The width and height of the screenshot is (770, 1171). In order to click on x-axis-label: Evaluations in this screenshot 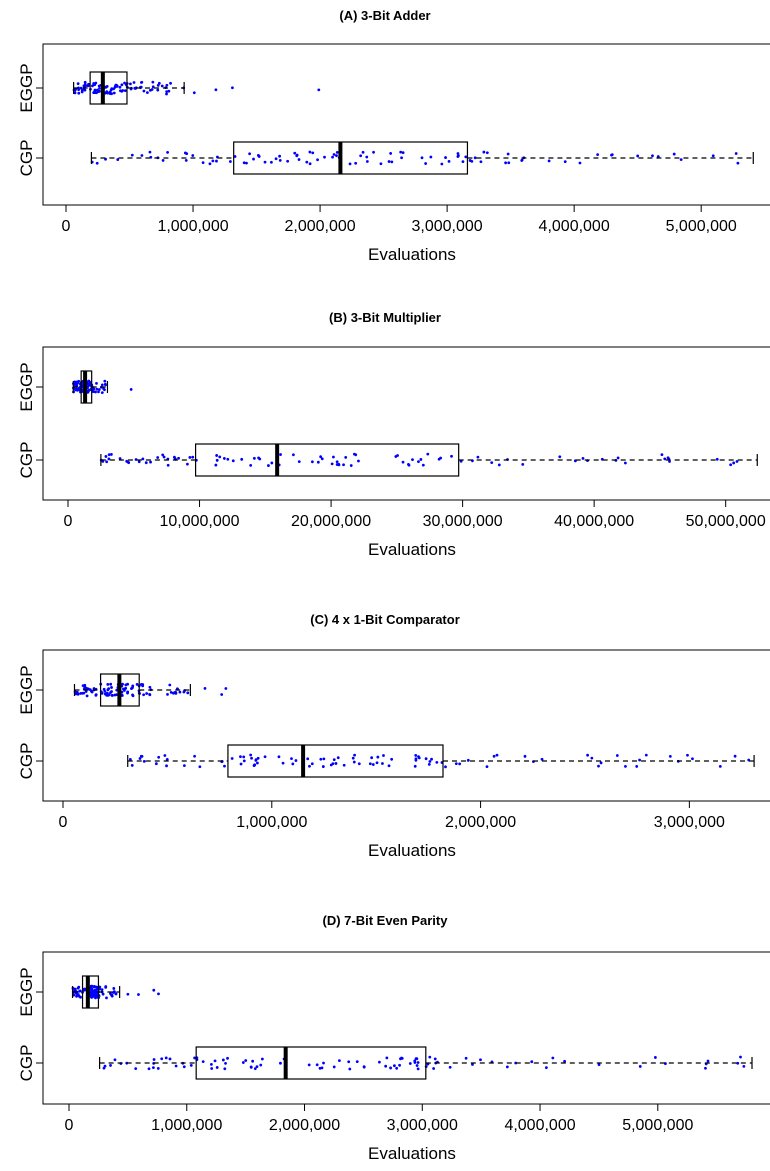, I will do `click(412, 254)`.